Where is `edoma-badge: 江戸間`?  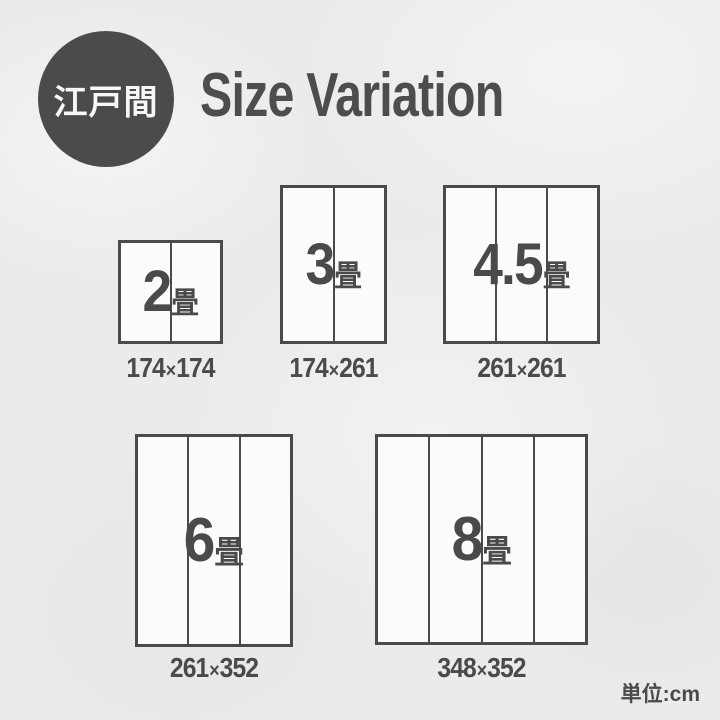
edoma-badge: 江戸間 is located at coordinates (106, 99).